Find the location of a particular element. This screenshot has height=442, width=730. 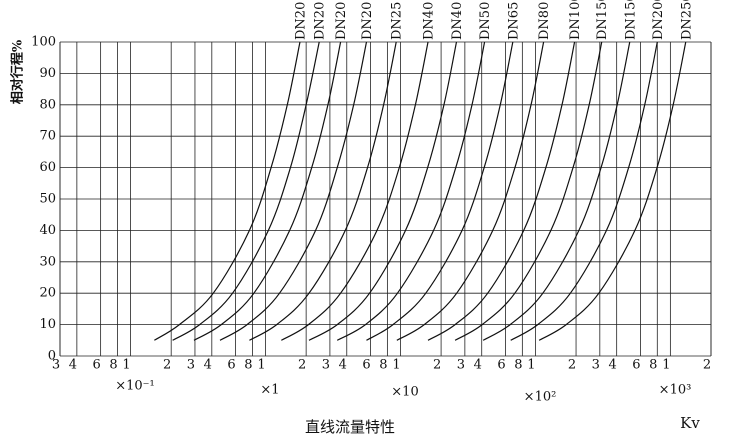

series-label: DN200 is located at coordinates (658, 20).